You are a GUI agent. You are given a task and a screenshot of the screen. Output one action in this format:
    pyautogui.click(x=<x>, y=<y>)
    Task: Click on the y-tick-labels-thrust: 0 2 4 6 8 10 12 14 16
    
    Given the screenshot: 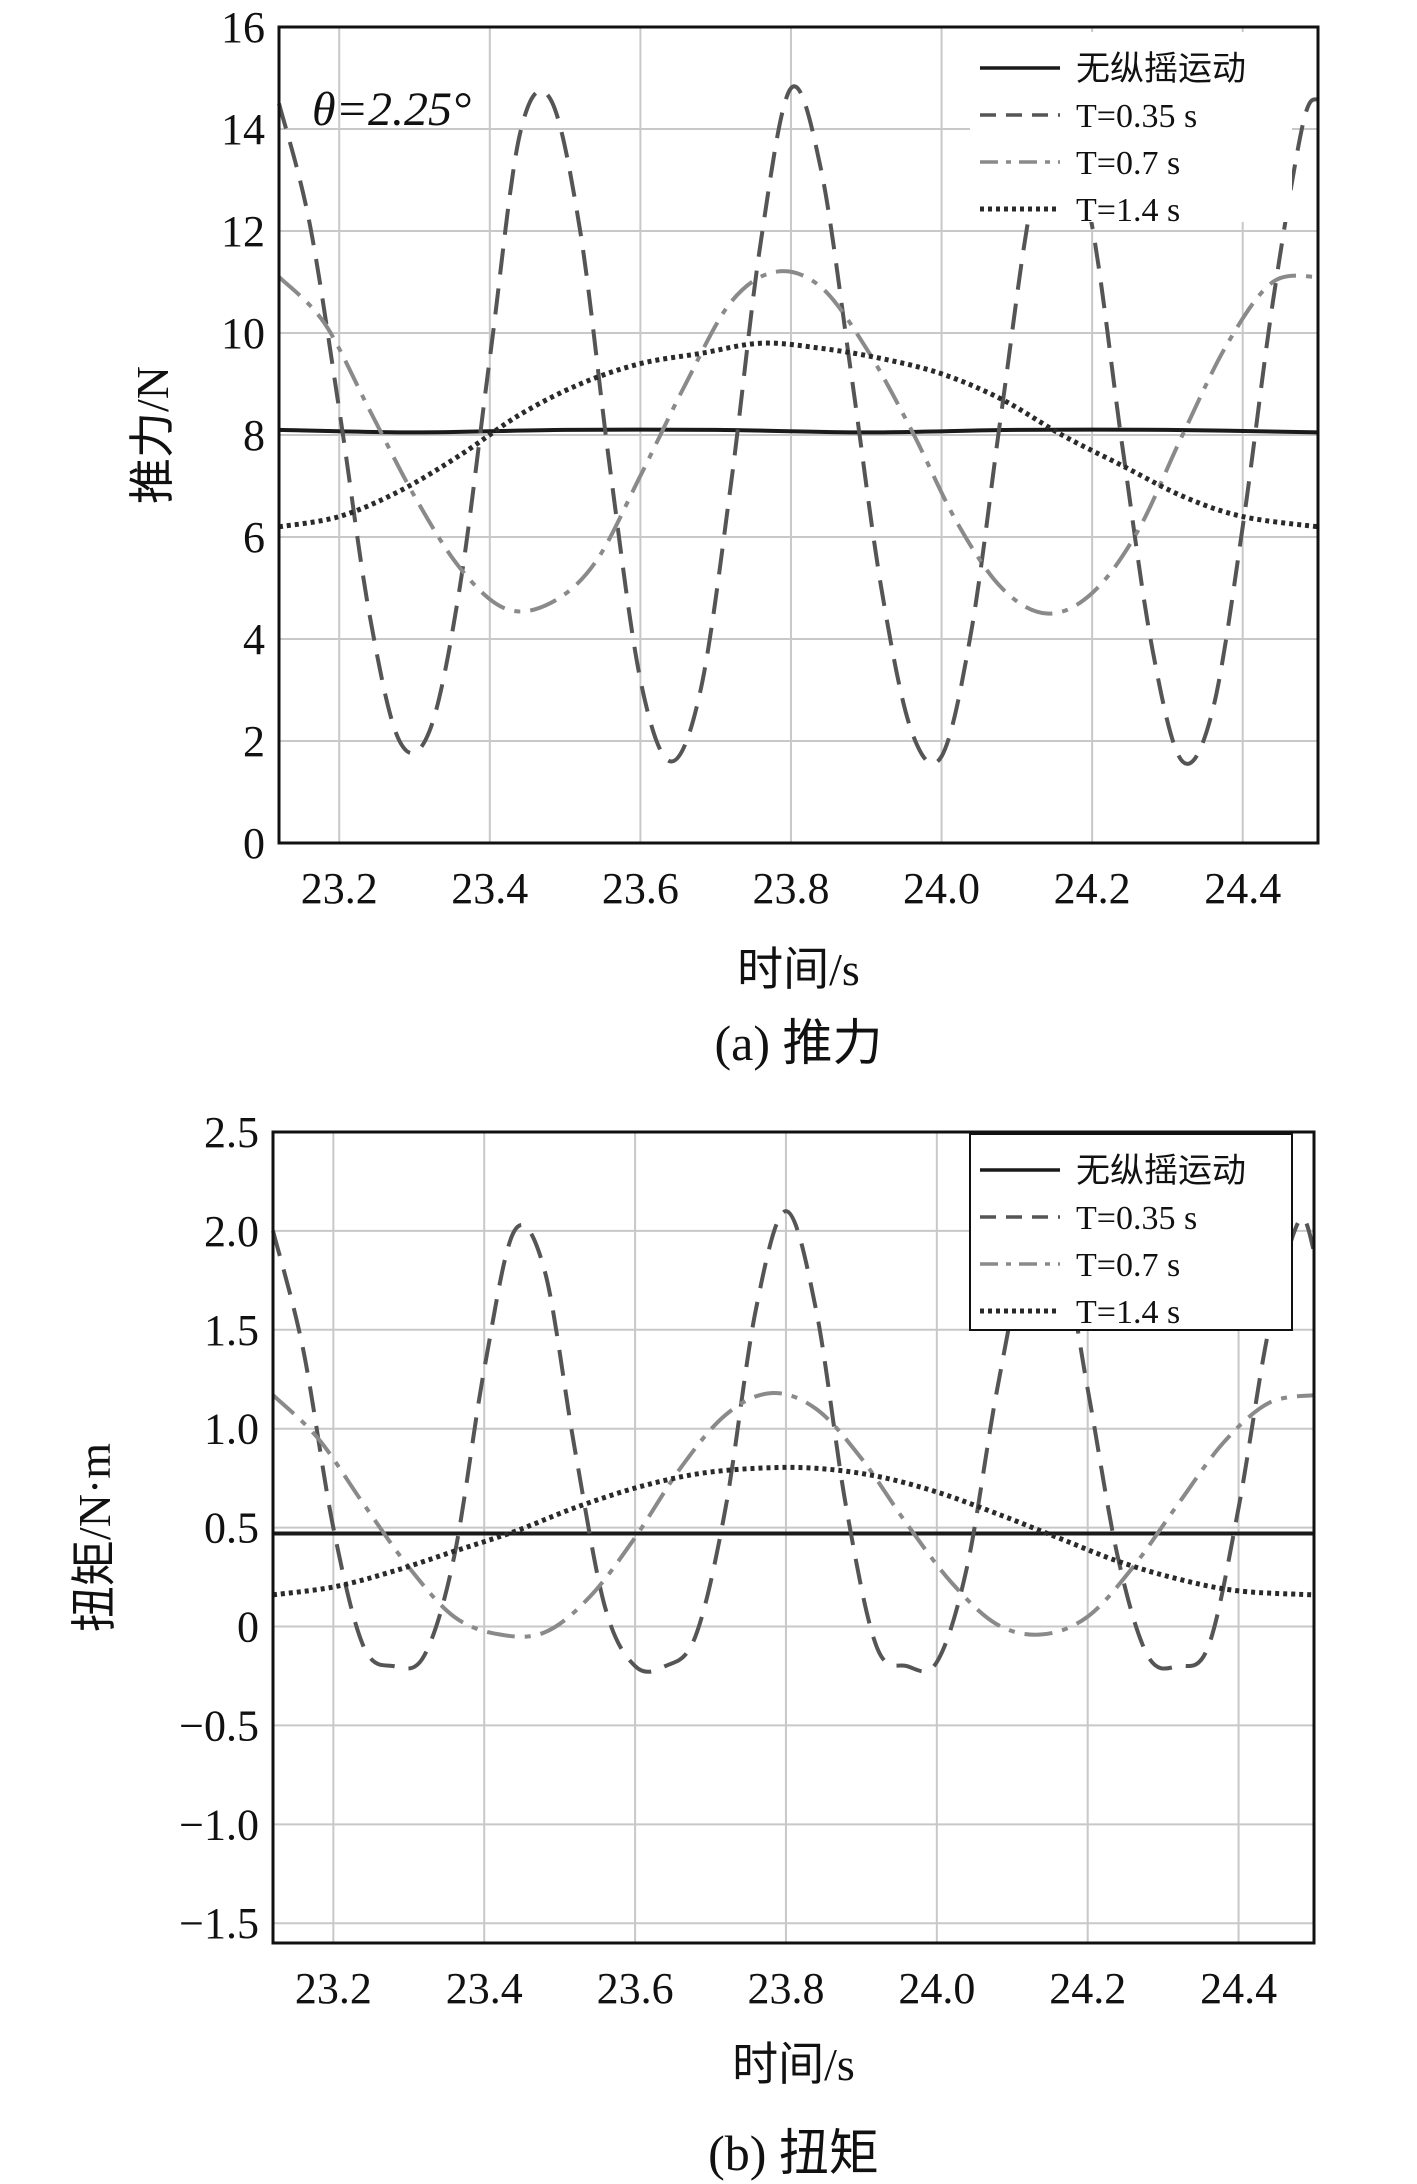 What is the action you would take?
    pyautogui.click(x=243, y=435)
    